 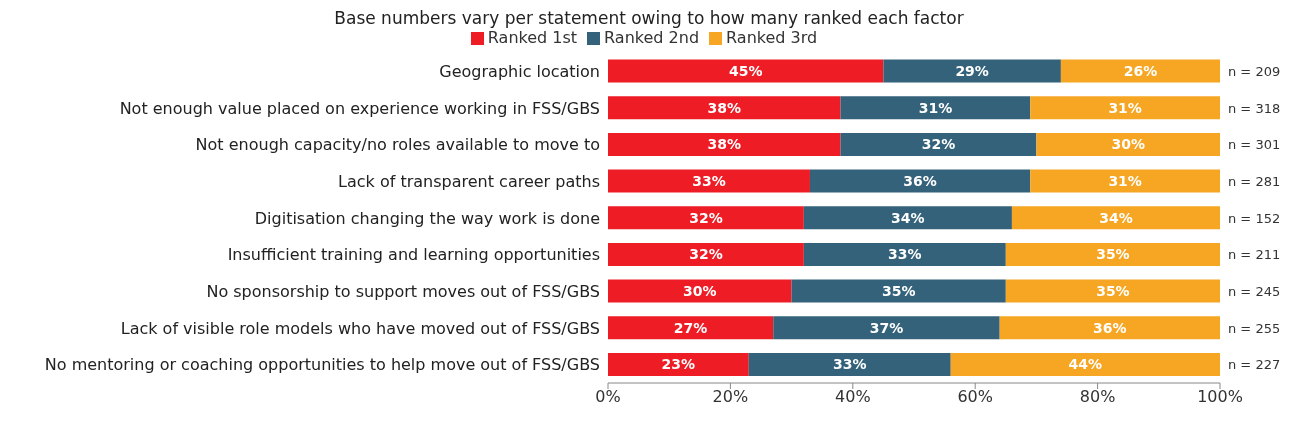 What do you see at coordinates (532, 37) in the screenshot?
I see `legend-label: Ranked 1st` at bounding box center [532, 37].